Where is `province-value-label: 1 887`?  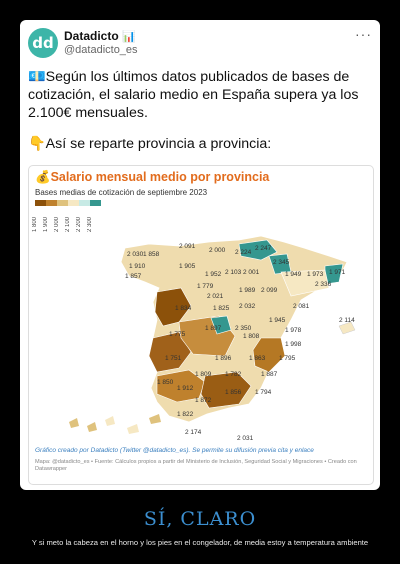 province-value-label: 1 887 is located at coordinates (269, 374).